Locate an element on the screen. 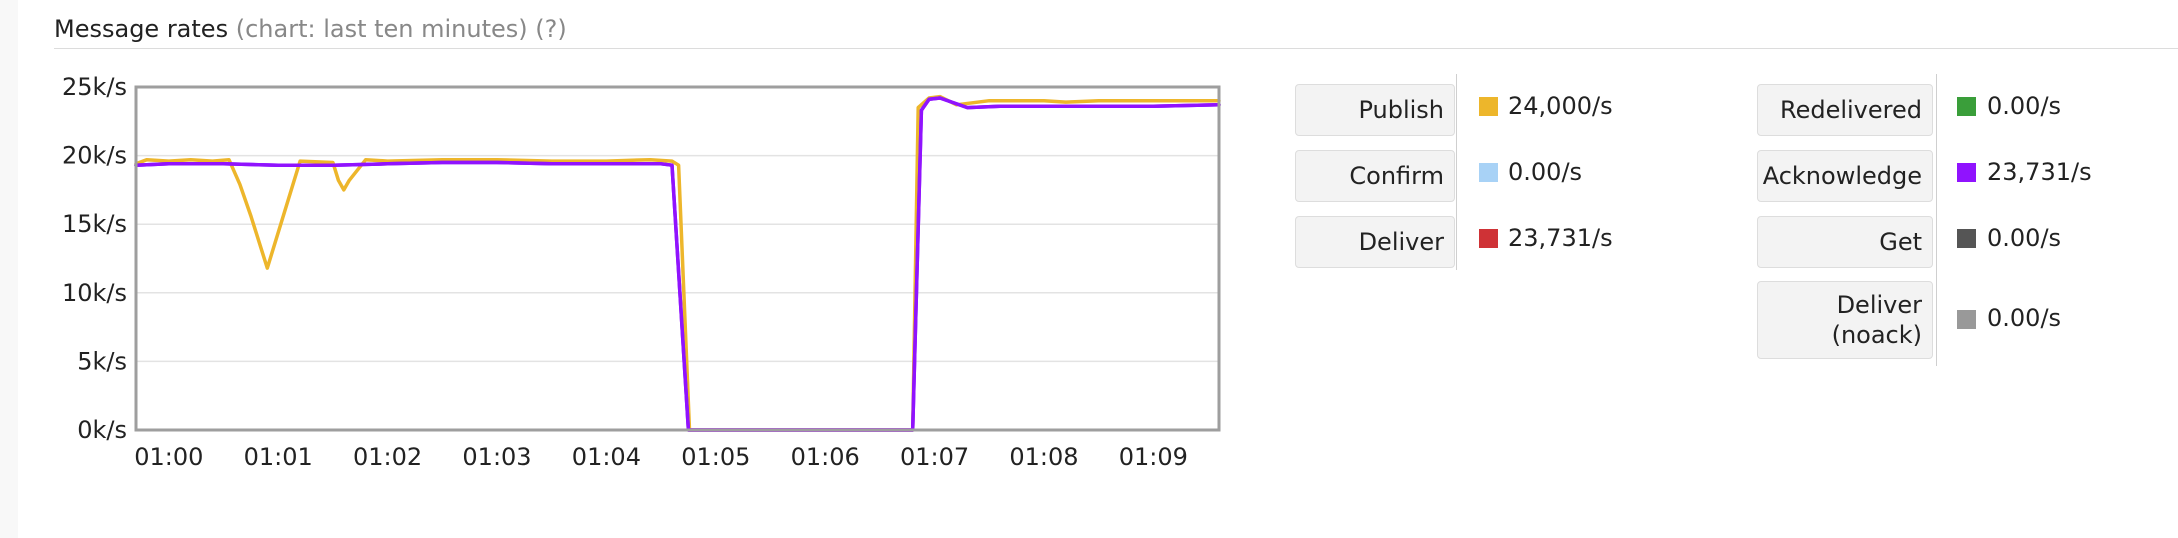 The width and height of the screenshot is (2178, 538). legend-confirm-value: 0.00/s is located at coordinates (1545, 172).